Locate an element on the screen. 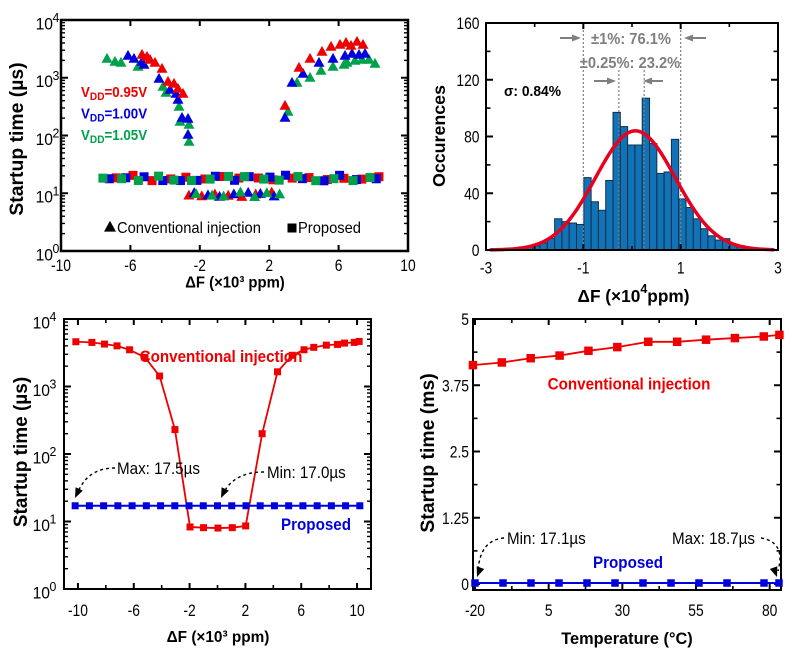 This screenshot has width=800, height=663. svg-text: -3 is located at coordinates (486, 268).